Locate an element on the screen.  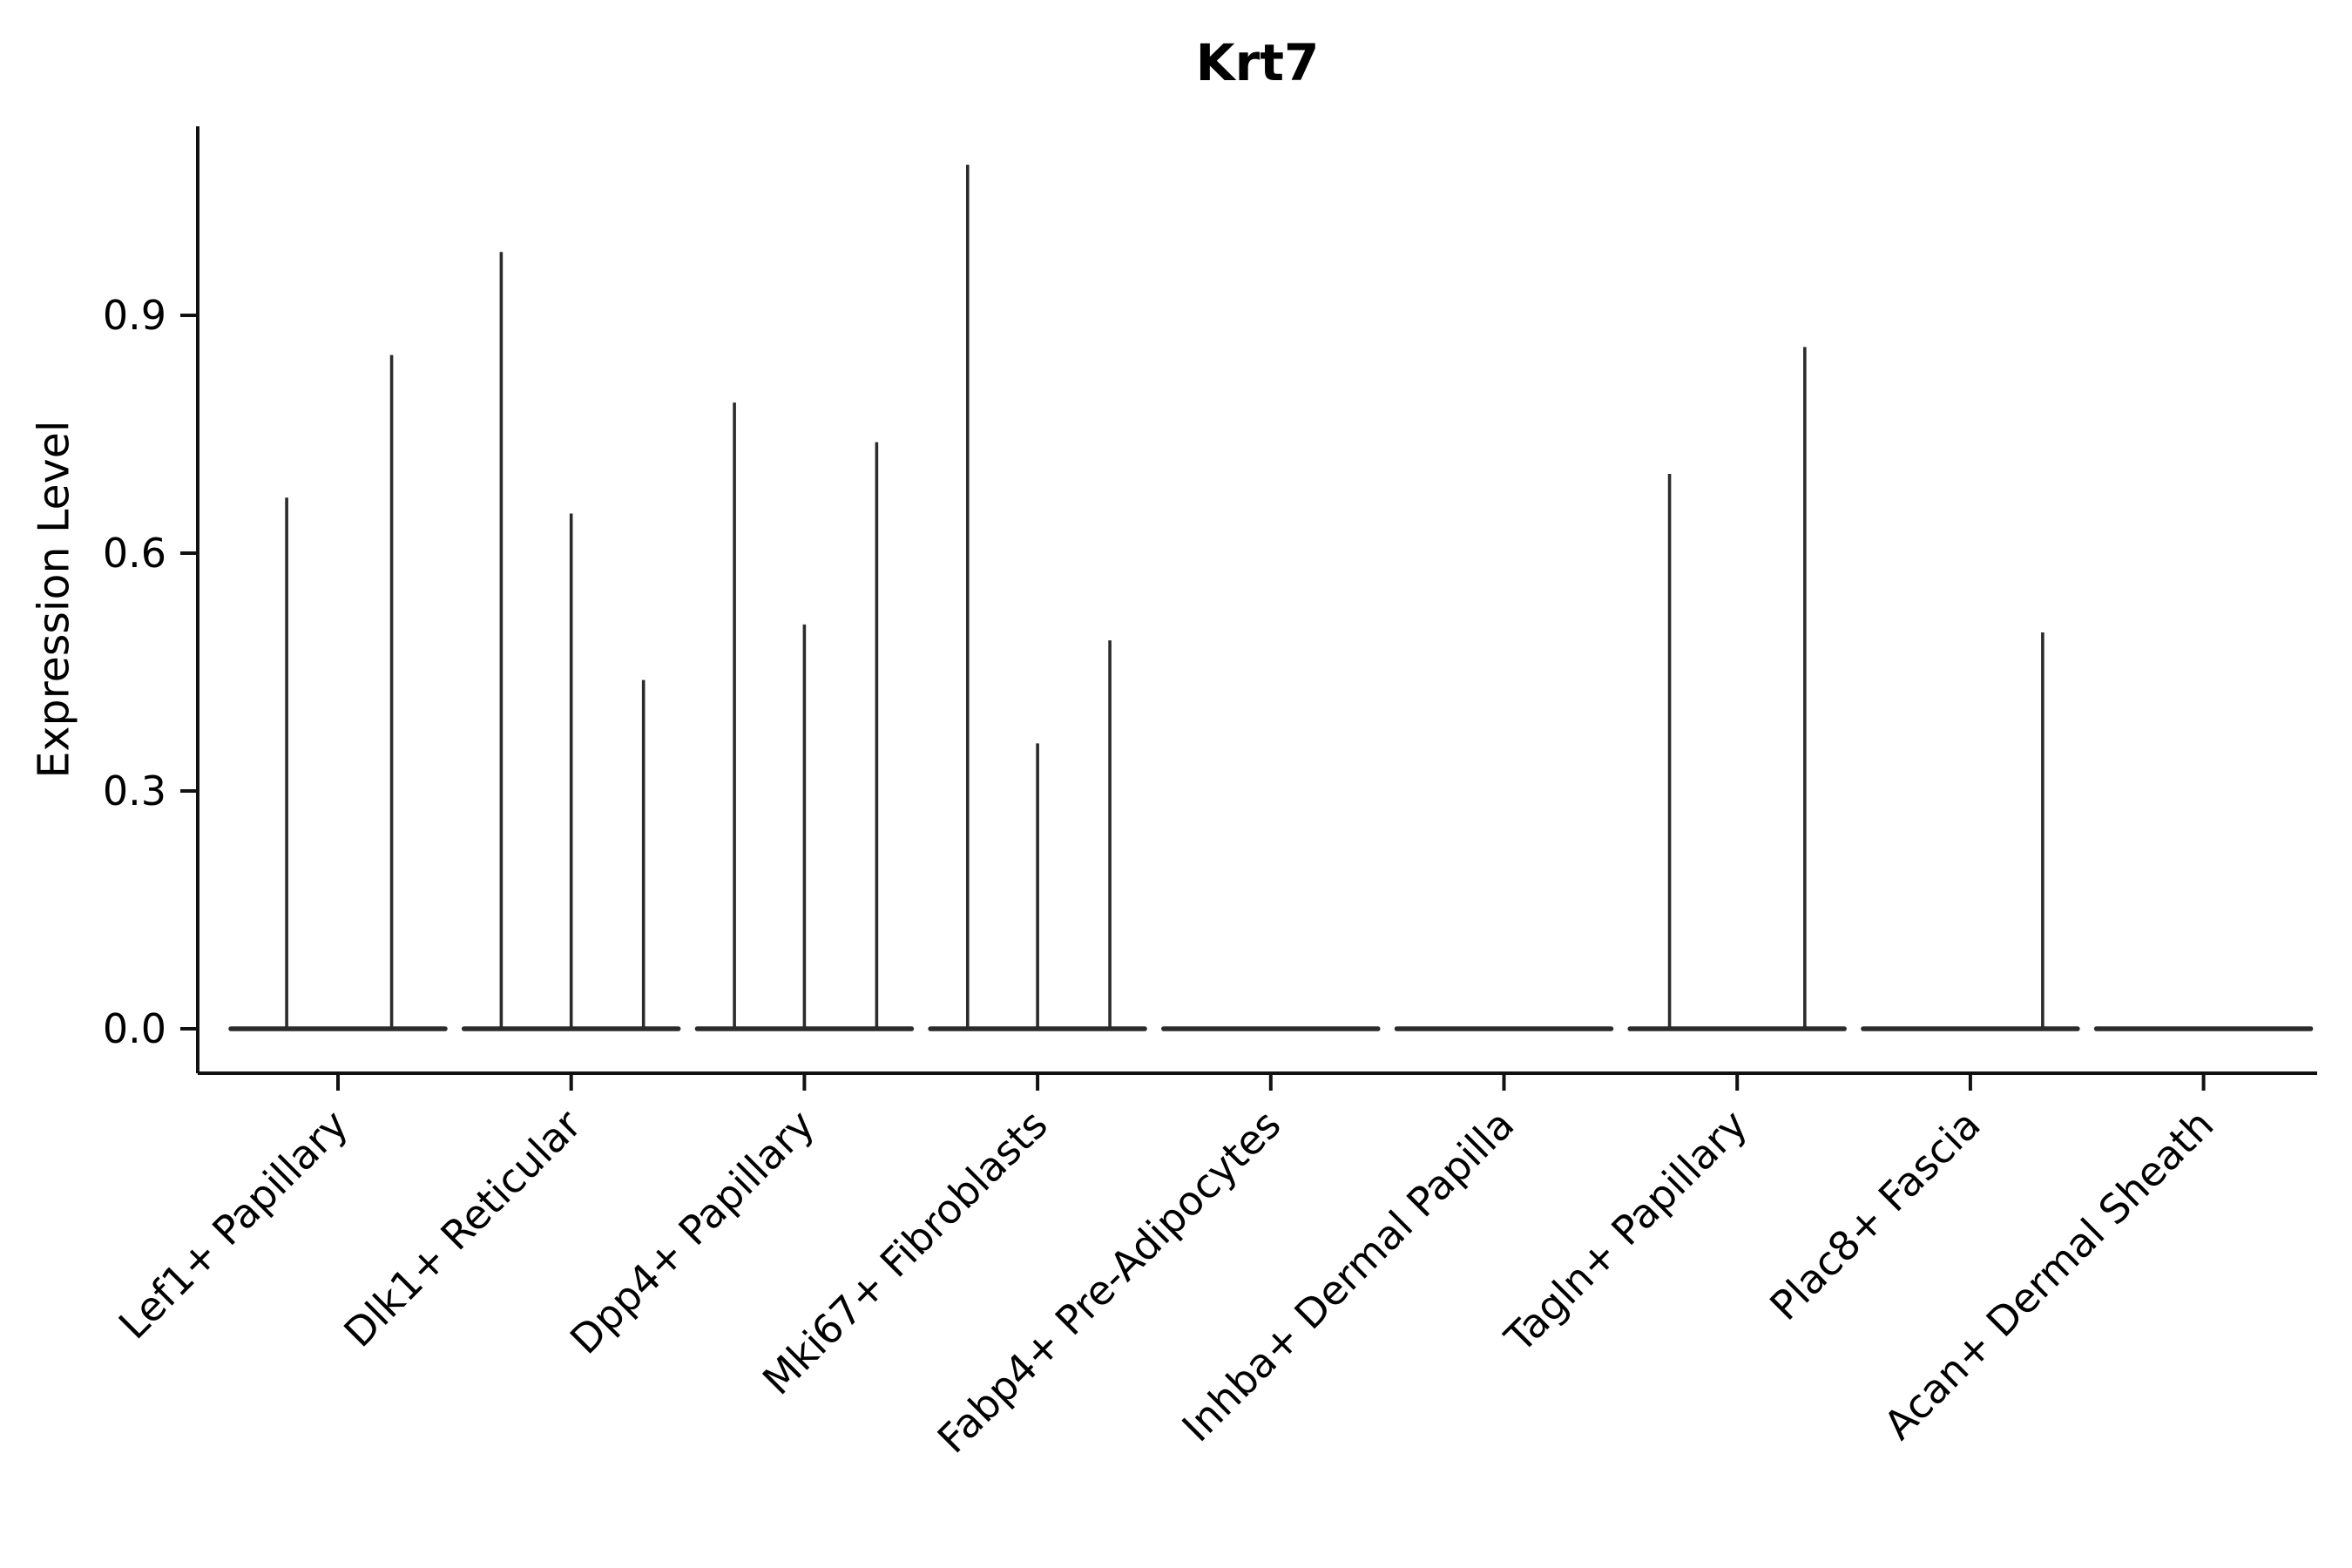
y-tick-label: 0.0 is located at coordinates (134, 1028).